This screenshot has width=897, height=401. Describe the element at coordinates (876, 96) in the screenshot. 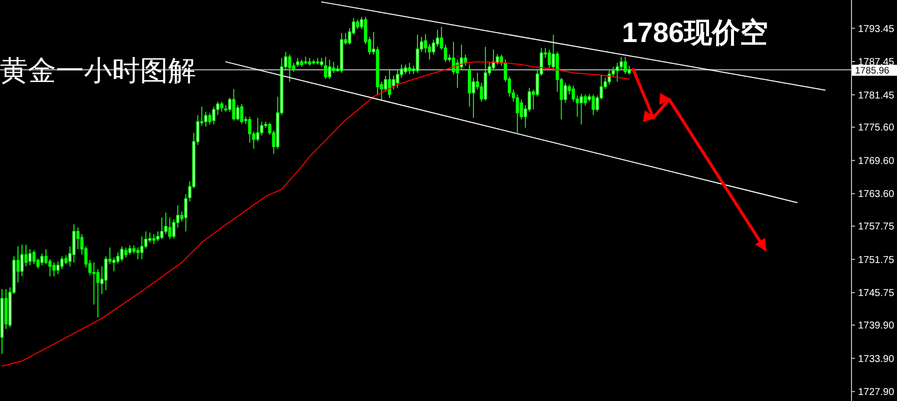

I see `y-tick-label: 1781.45` at that location.